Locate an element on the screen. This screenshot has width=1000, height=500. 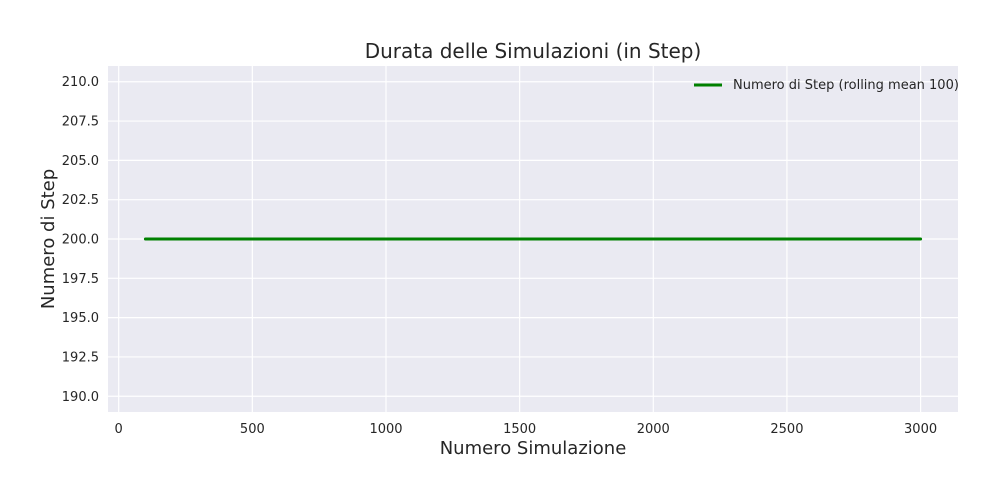
x-axis-label: Numero Simulazione is located at coordinates (533, 448).